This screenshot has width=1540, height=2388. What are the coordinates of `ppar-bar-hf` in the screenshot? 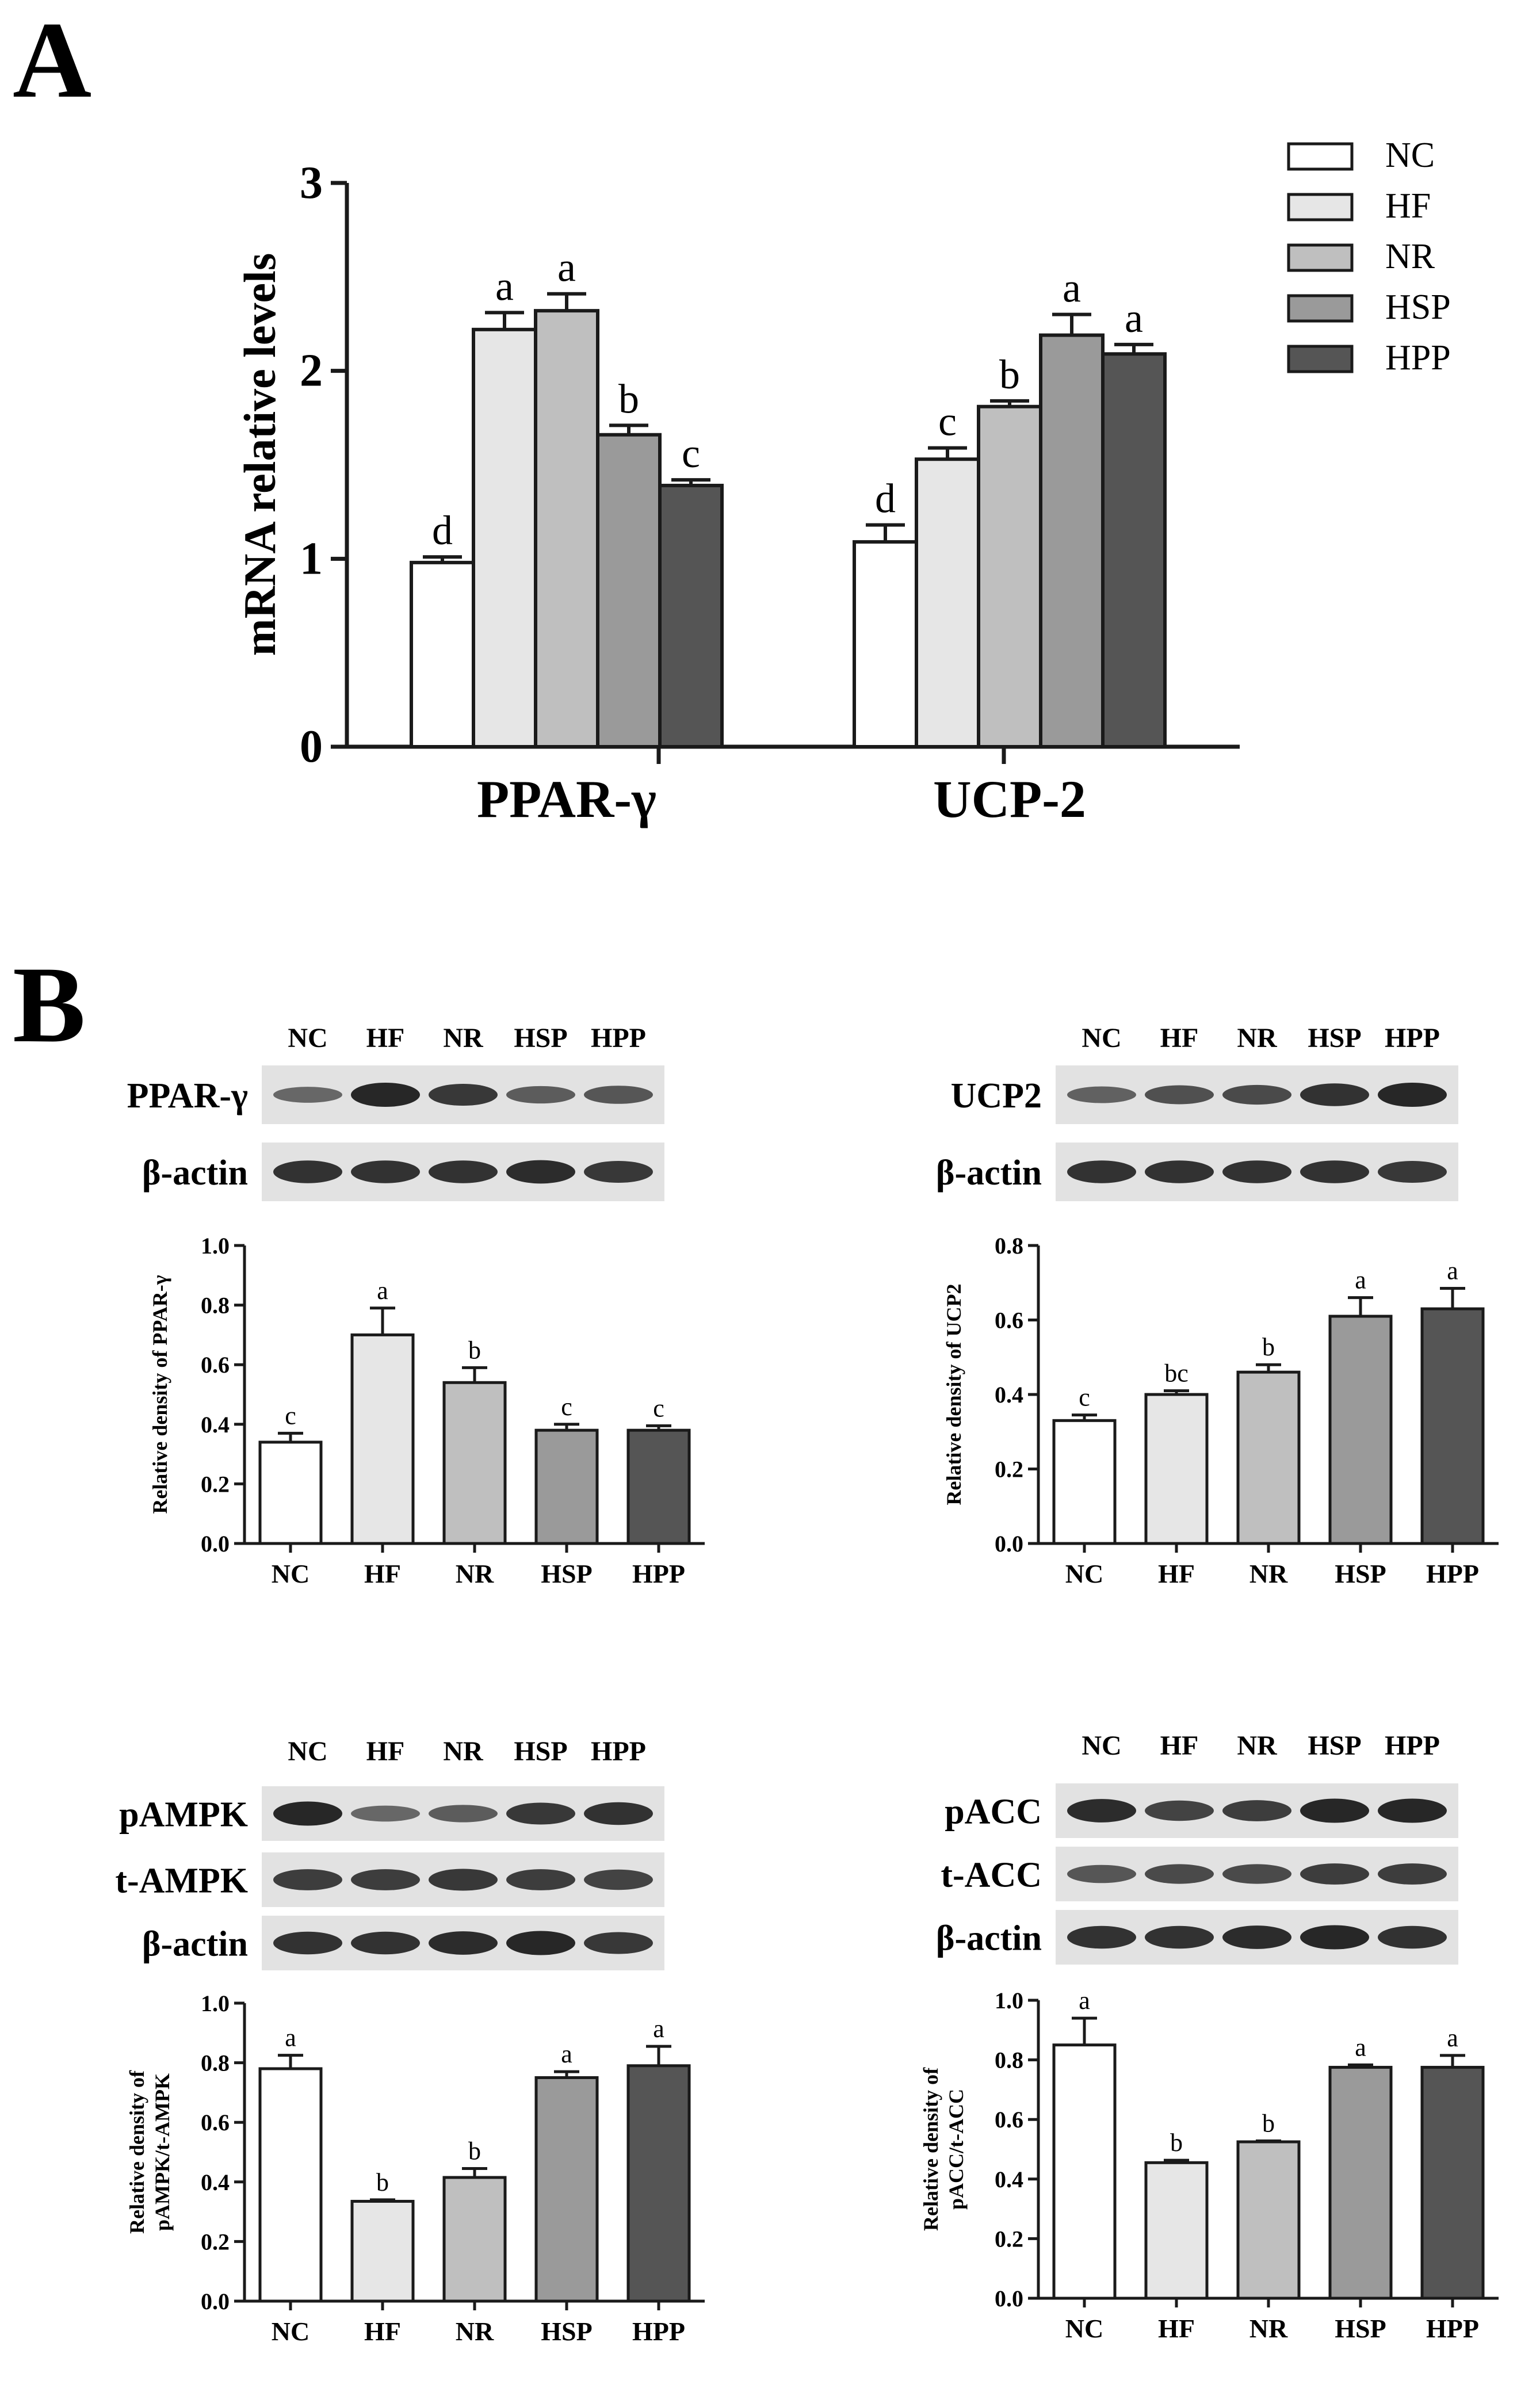 It's located at (382, 1439).